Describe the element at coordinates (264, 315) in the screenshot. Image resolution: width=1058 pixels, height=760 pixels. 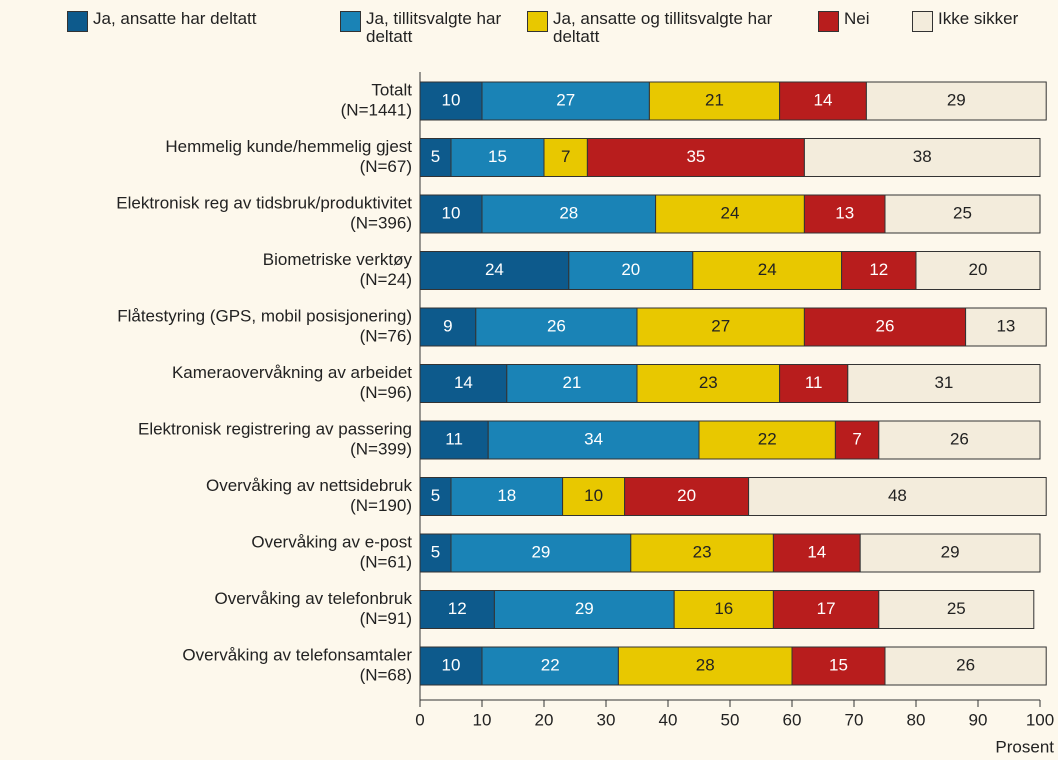
I see `category-label: Flåtestyring (GPS, mobil posisjonering)` at that location.